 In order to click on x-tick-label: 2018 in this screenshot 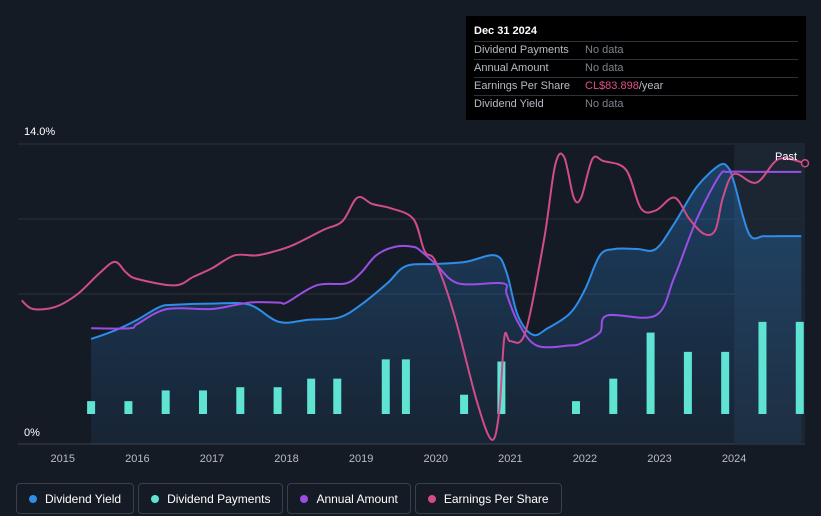, I will do `click(286, 459)`.